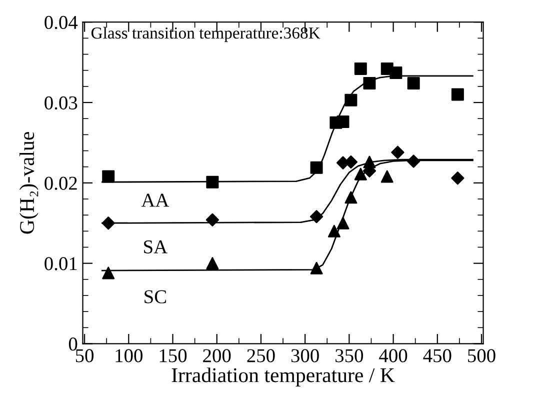 The height and width of the screenshot is (402, 534). I want to click on y-tick-label: 0.03, so click(61, 103).